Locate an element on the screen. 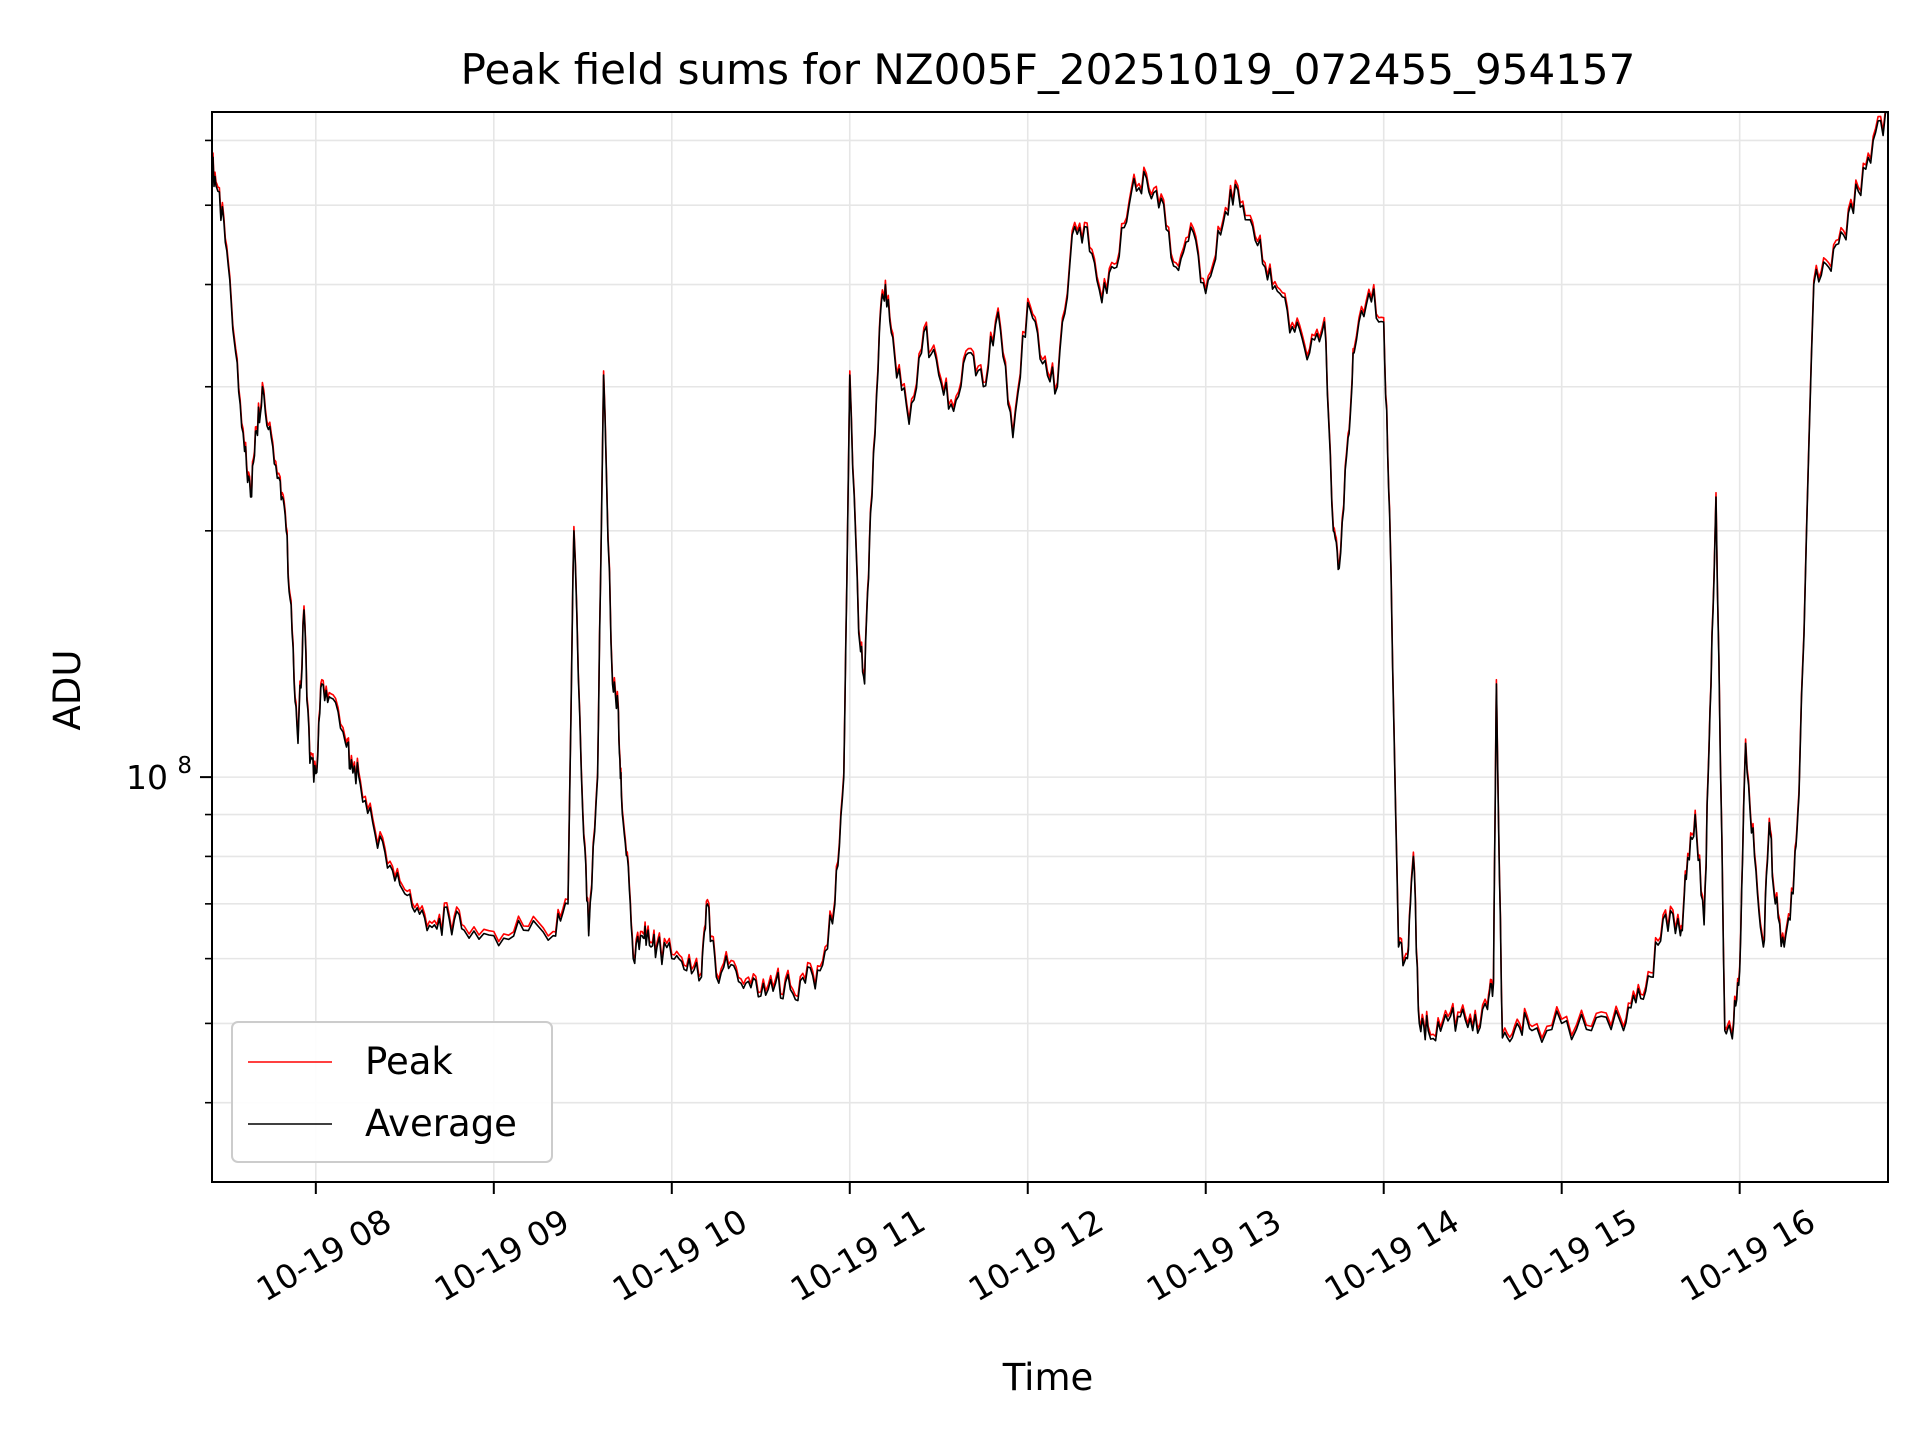 The height and width of the screenshot is (1445, 1920). legend-label-average: Average is located at coordinates (441, 1123).